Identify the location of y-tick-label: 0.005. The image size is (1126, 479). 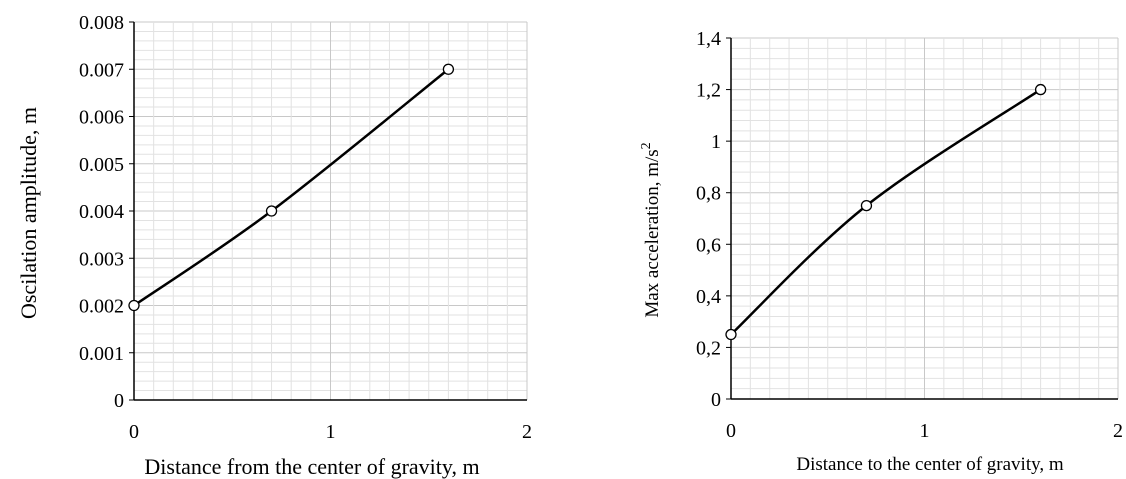
(101, 165).